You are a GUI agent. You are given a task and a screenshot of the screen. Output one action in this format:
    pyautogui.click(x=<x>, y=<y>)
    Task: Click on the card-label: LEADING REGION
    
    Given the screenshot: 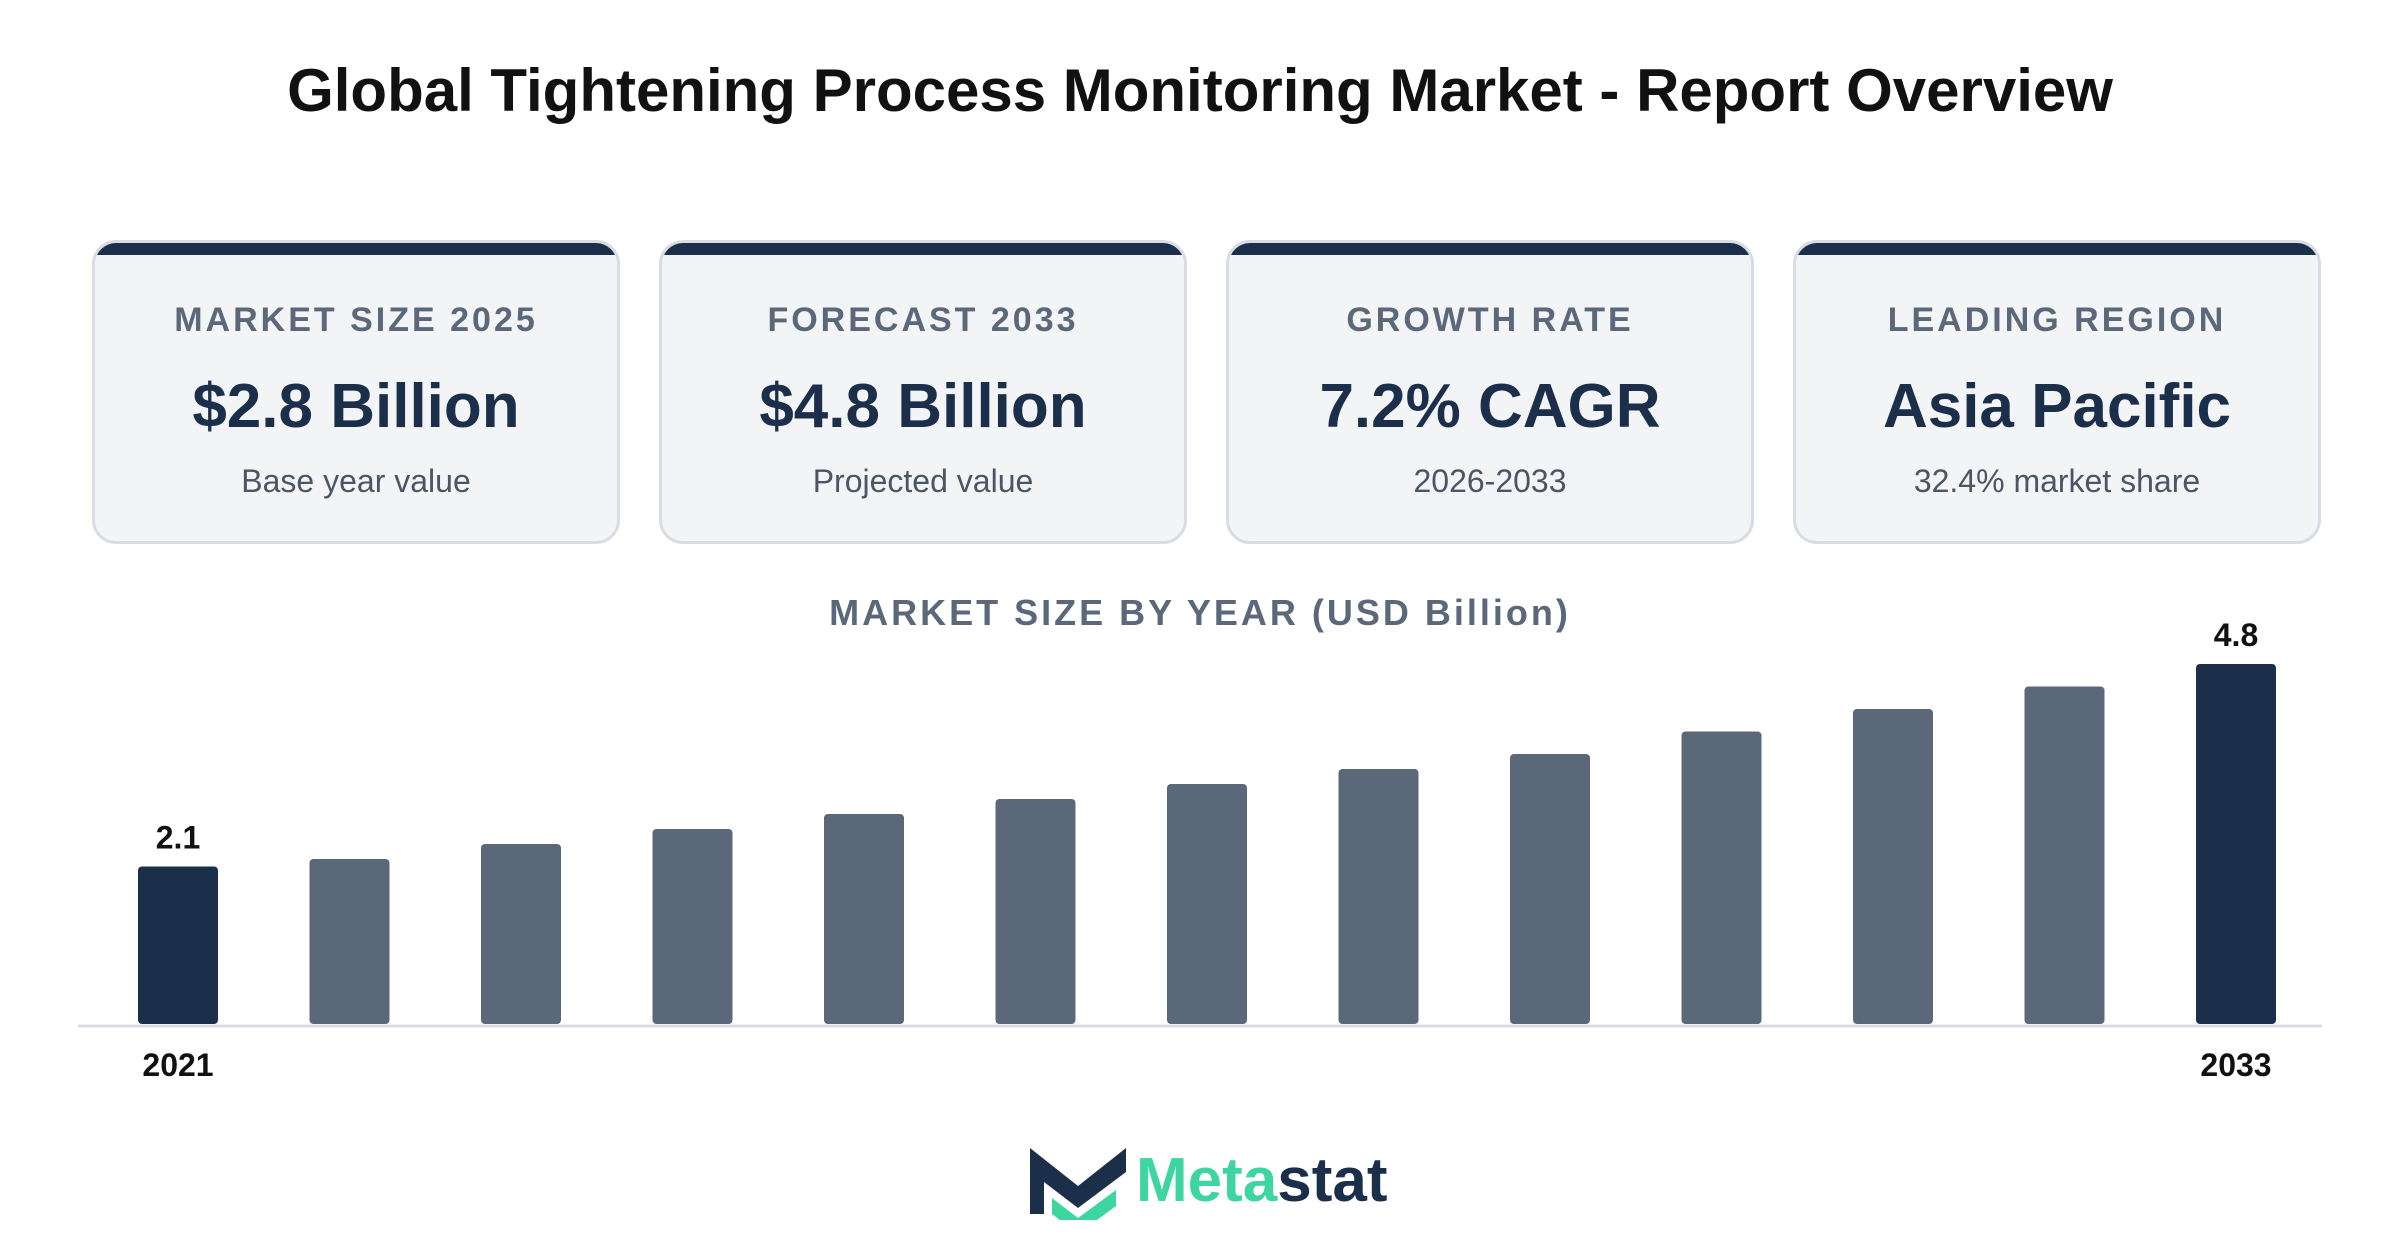 What is the action you would take?
    pyautogui.click(x=2057, y=320)
    